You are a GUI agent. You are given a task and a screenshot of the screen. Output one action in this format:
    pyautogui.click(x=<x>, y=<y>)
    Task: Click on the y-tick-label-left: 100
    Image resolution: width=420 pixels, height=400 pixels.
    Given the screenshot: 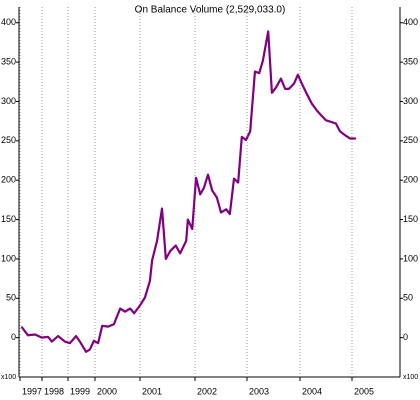 What is the action you would take?
    pyautogui.click(x=8, y=258)
    